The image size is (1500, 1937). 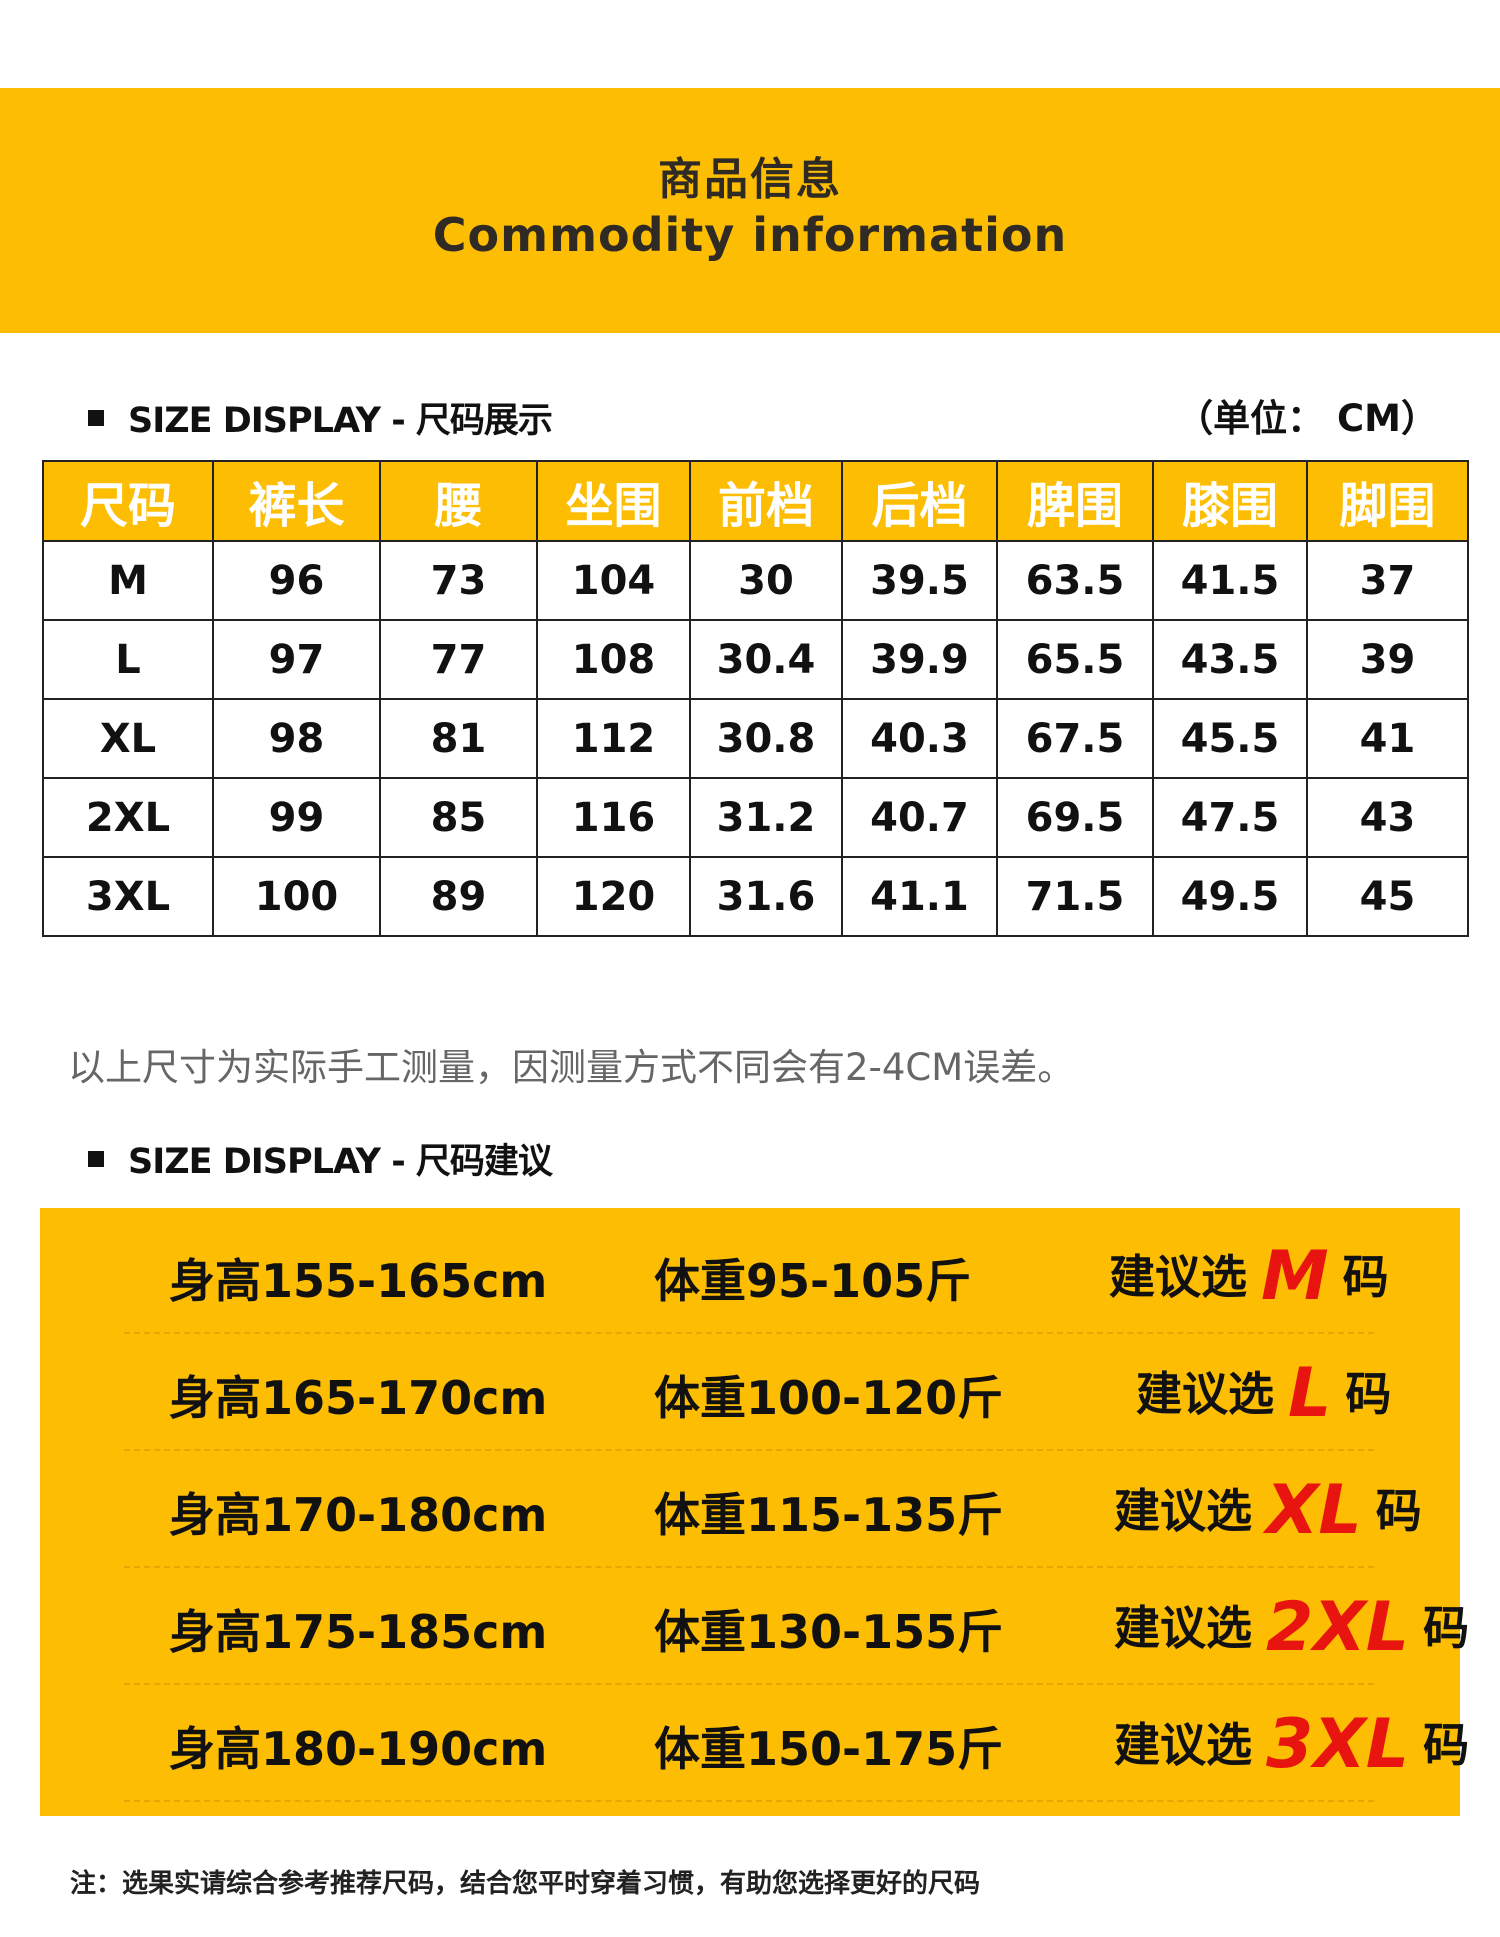 What do you see at coordinates (340, 1162) in the screenshot?
I see `size-recommendation-heading-text: SIZE DISPLAY - 尺码建议` at bounding box center [340, 1162].